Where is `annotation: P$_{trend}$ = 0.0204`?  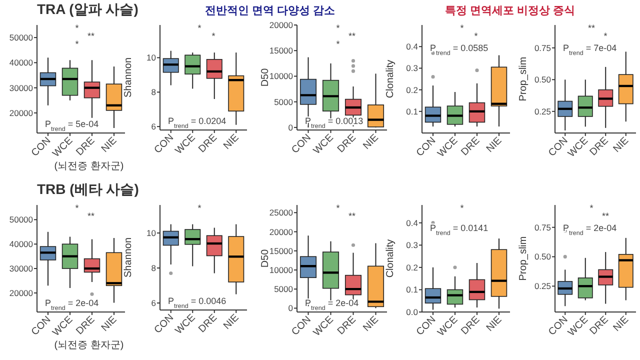
annotation: P$_{trend}$ = 0.0204 is located at coordinates (197, 123).